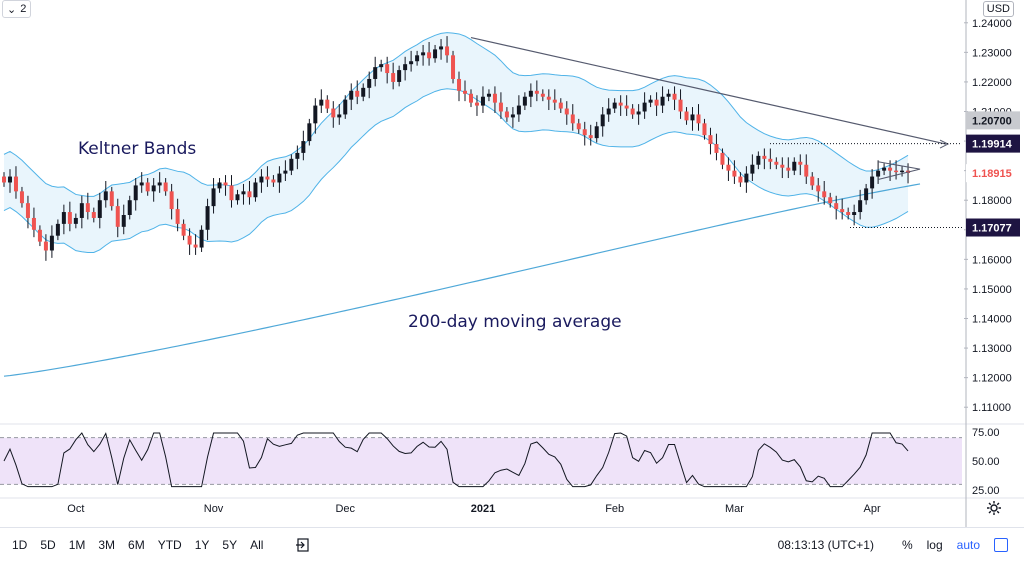  Describe the element at coordinates (994, 508) in the screenshot. I see `settings-gear-icon` at that location.